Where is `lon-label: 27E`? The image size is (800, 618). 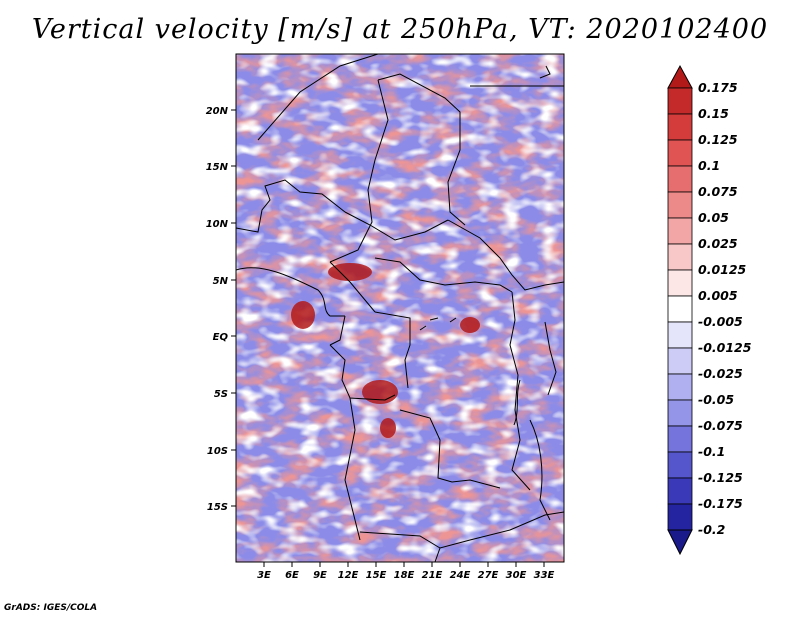 lon-label: 27E is located at coordinates (488, 575).